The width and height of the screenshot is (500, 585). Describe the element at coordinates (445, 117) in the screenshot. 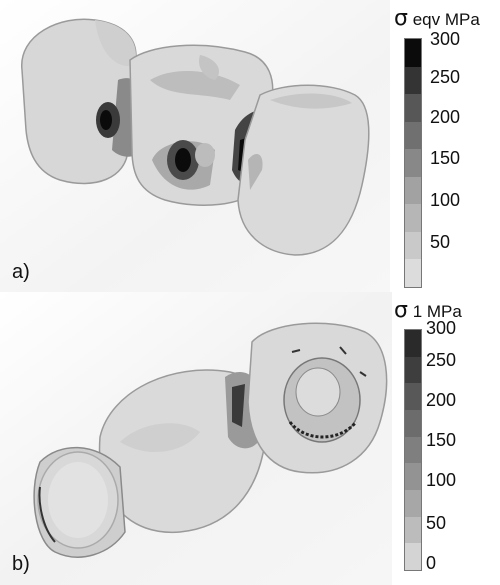

I see `colorbar-a-tick: 200` at that location.